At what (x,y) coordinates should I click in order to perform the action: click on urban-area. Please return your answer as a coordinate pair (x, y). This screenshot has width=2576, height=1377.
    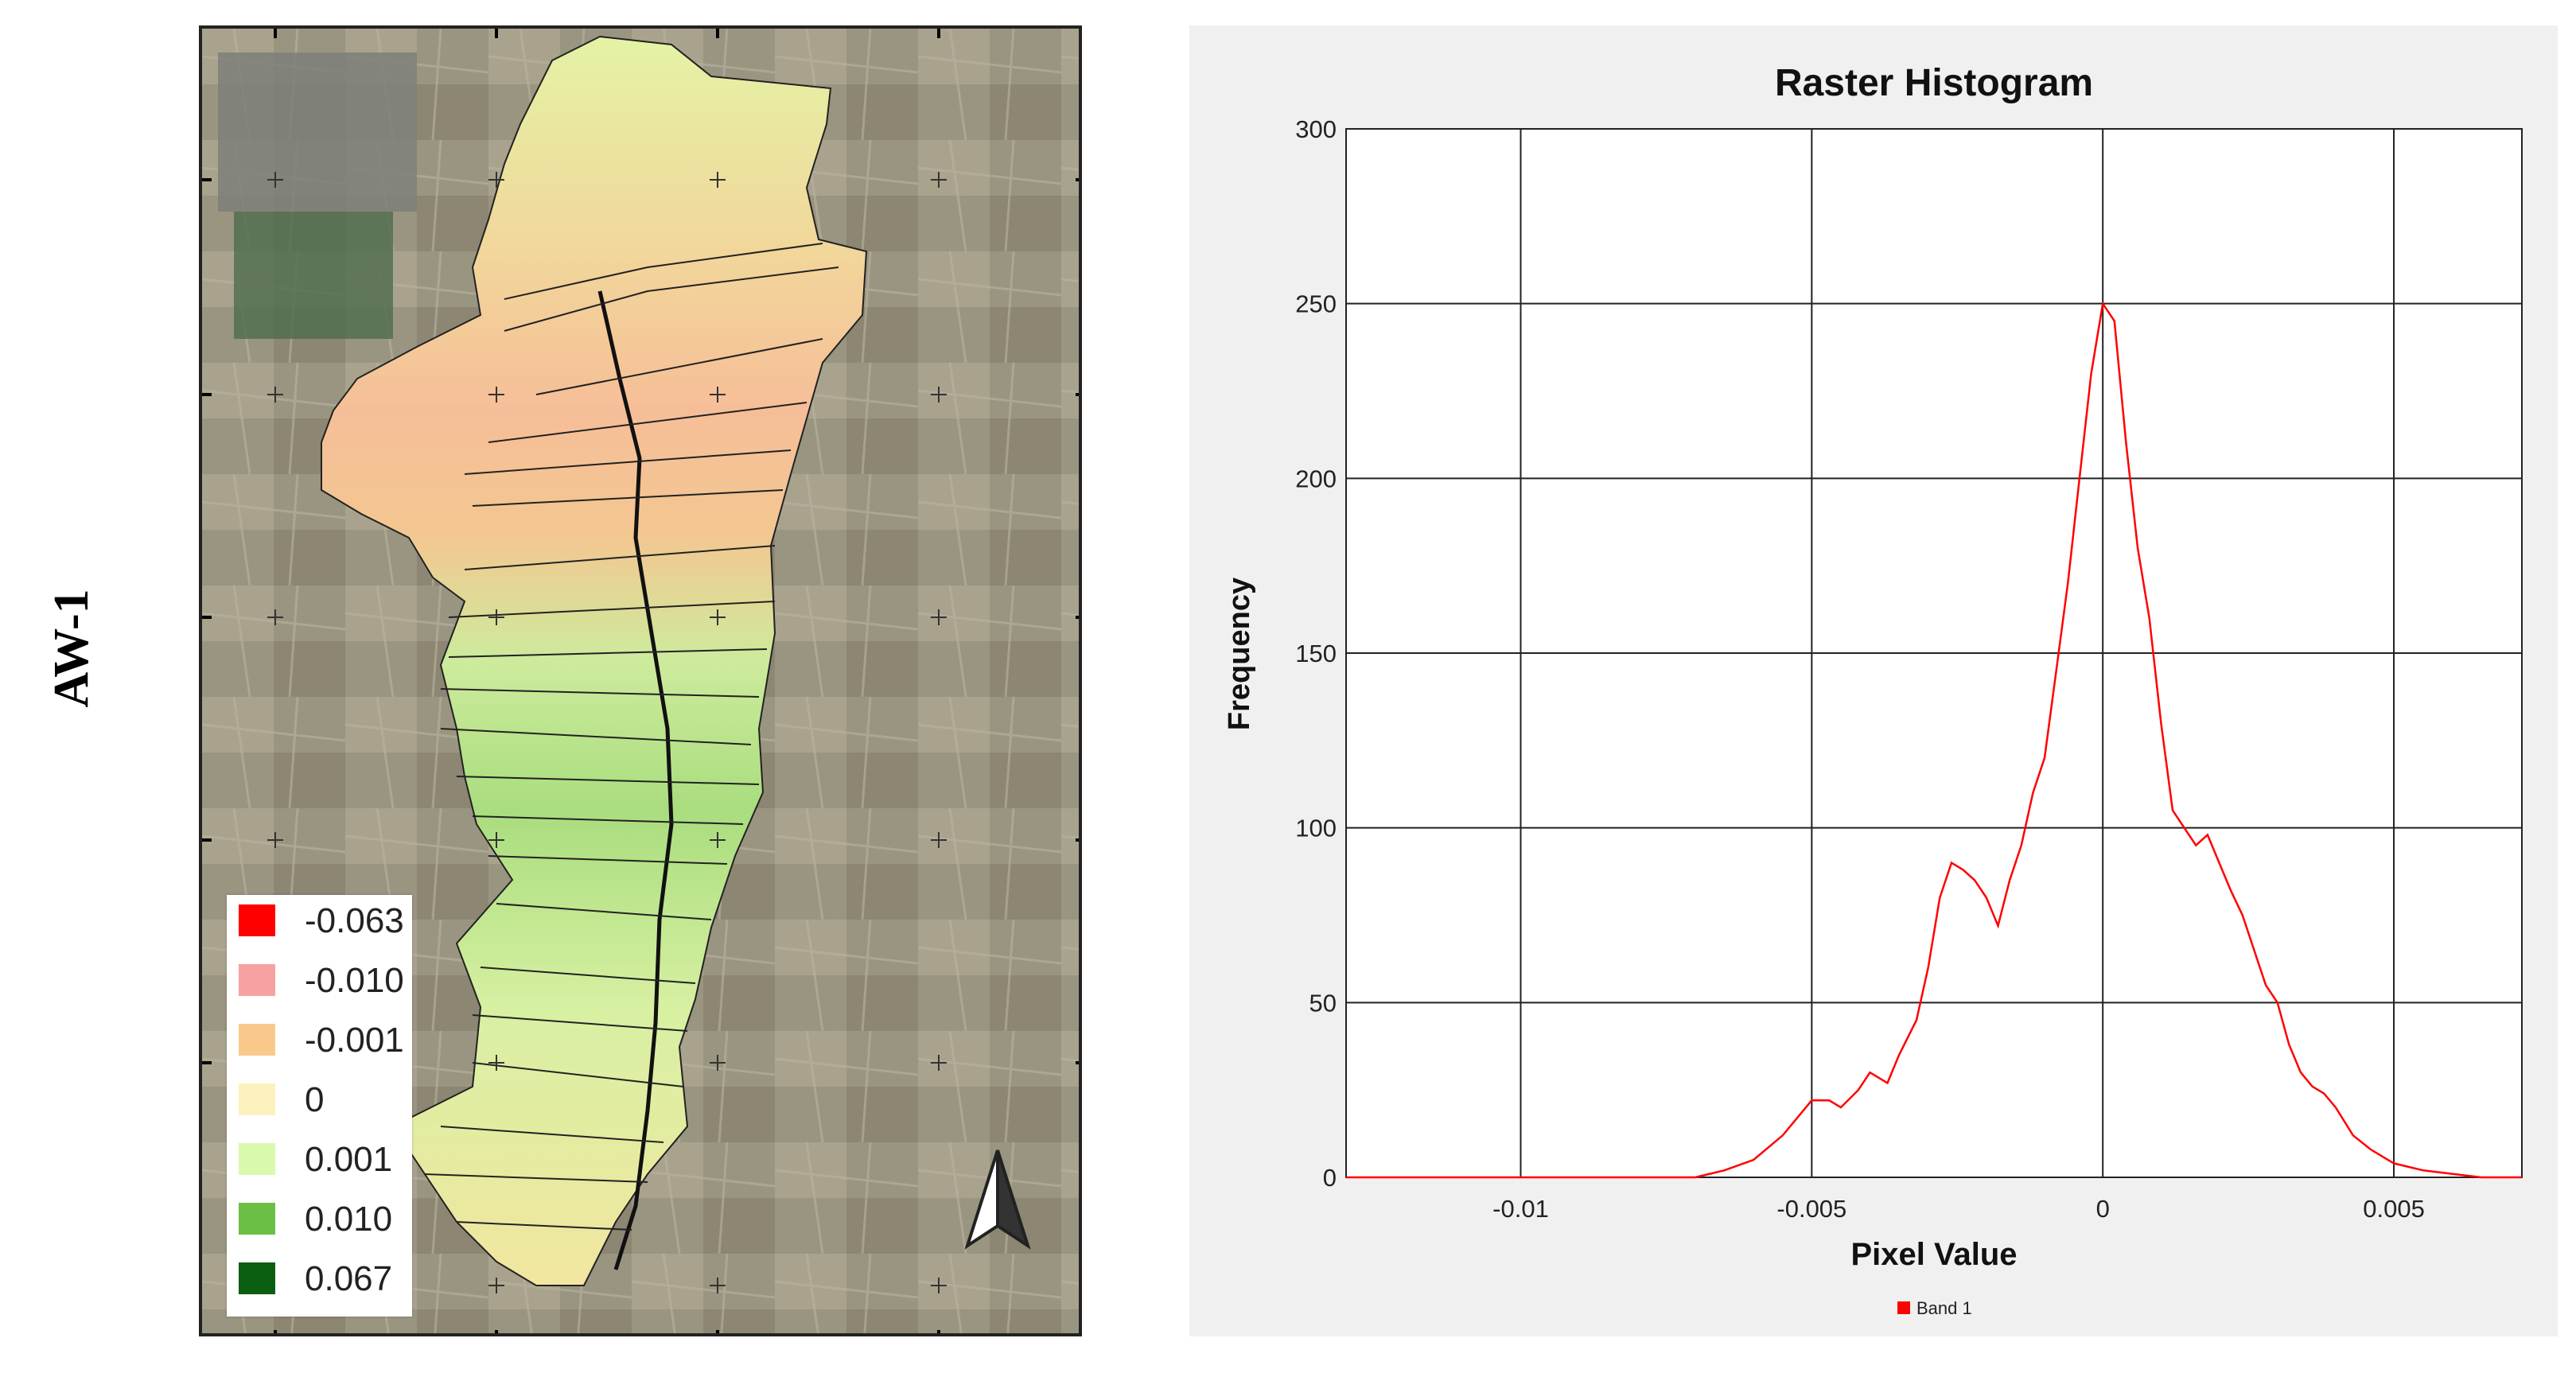
    Looking at the image, I should click on (318, 132).